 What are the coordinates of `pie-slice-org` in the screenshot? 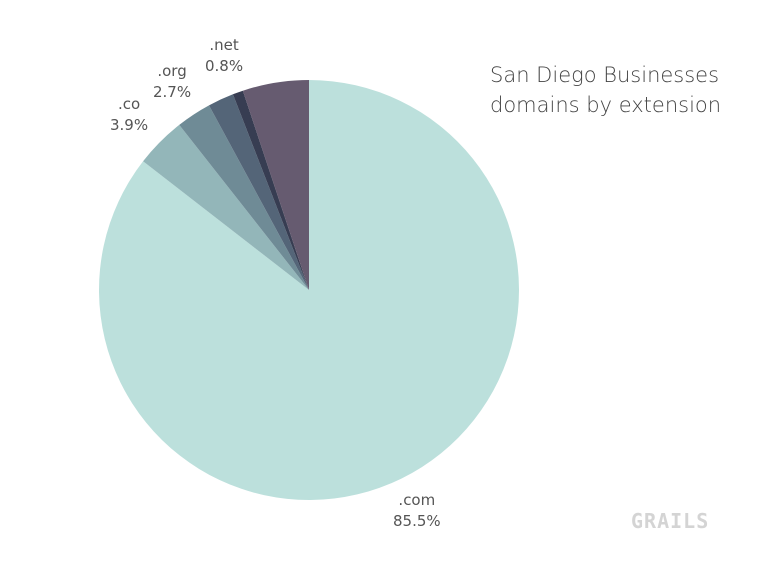 It's located at (244, 198).